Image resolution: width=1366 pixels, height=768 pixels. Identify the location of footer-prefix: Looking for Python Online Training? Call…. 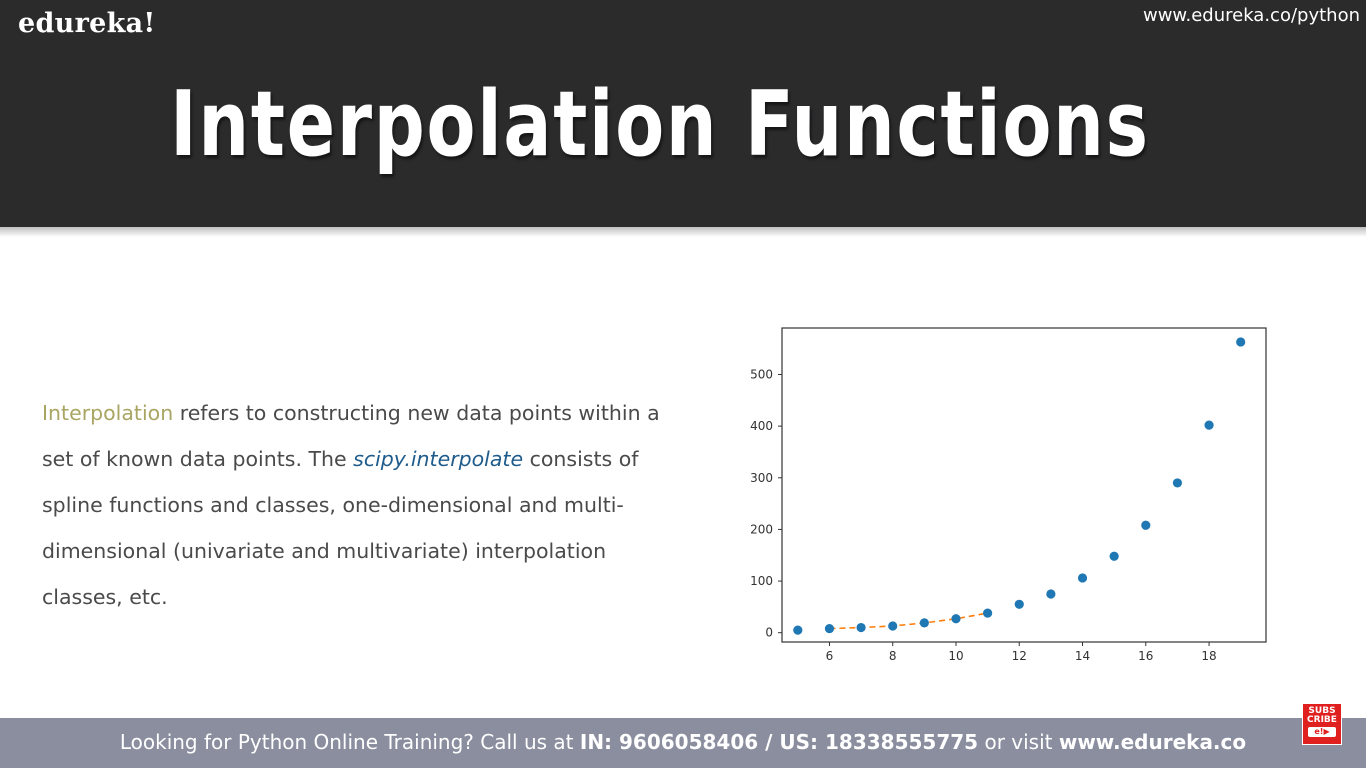
(349, 742).